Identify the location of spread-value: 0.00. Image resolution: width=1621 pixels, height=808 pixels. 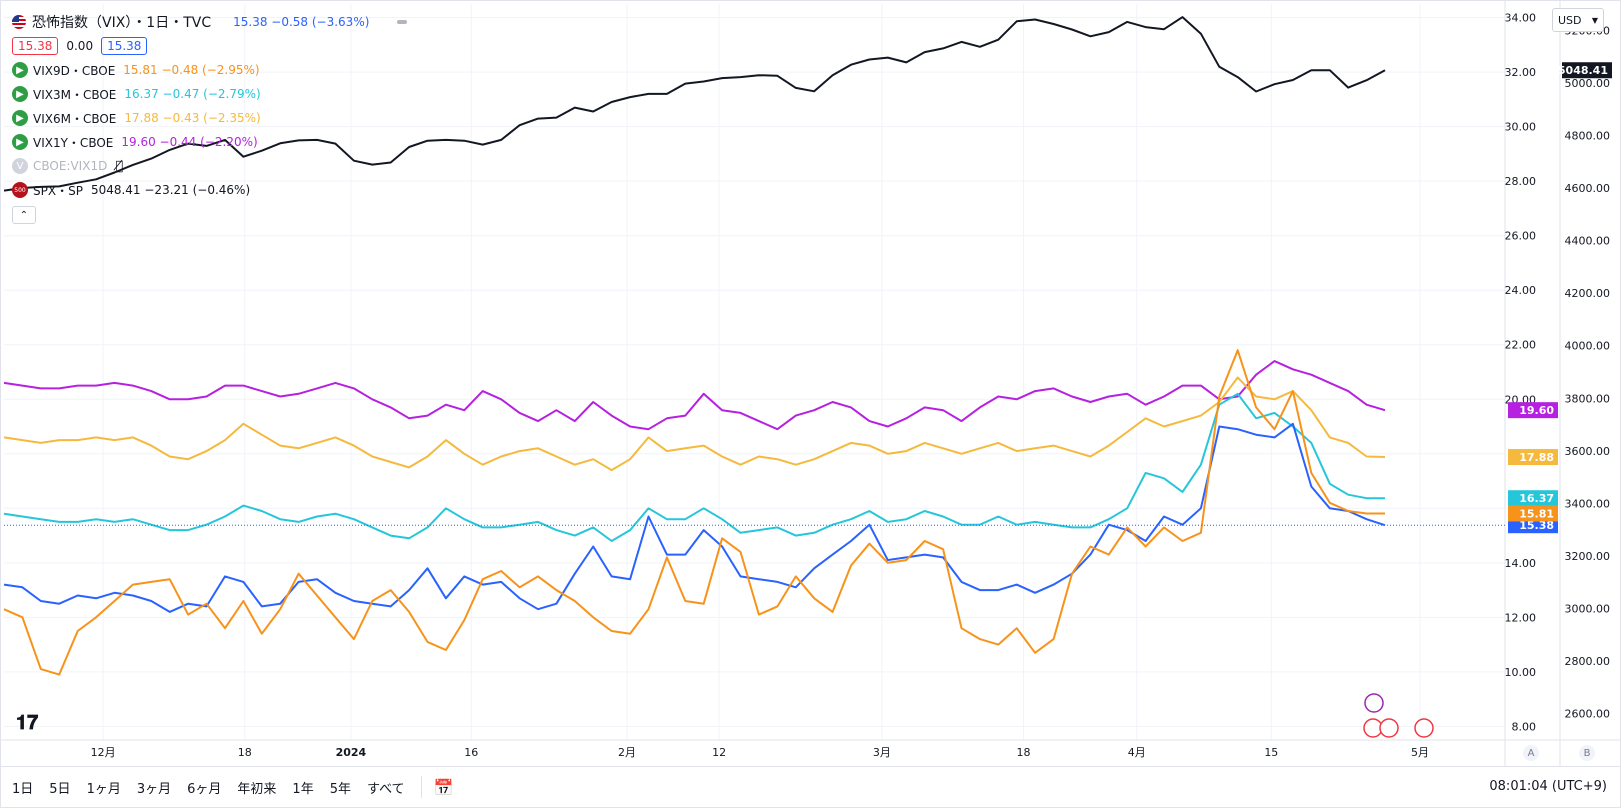
(80, 46).